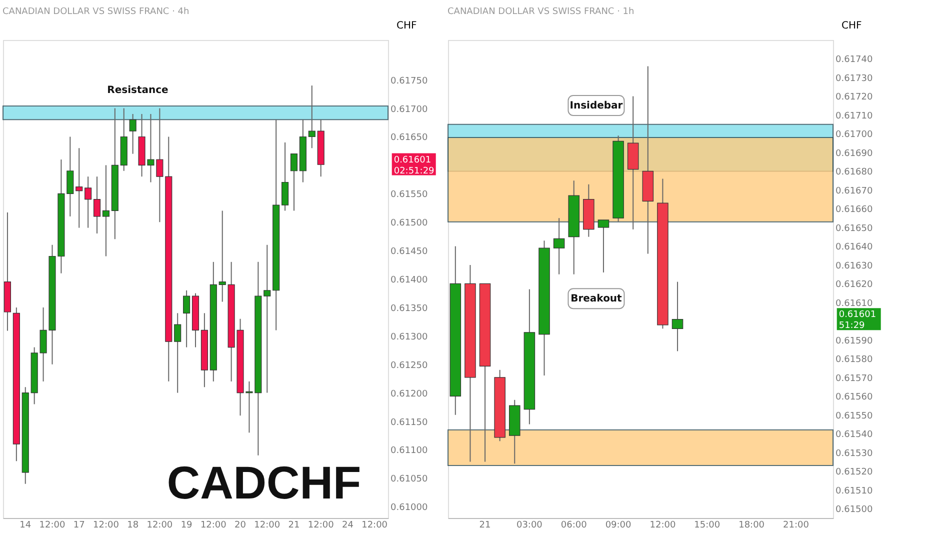  Describe the element at coordinates (26, 525) in the screenshot. I see `x-tick-label: 14` at that location.